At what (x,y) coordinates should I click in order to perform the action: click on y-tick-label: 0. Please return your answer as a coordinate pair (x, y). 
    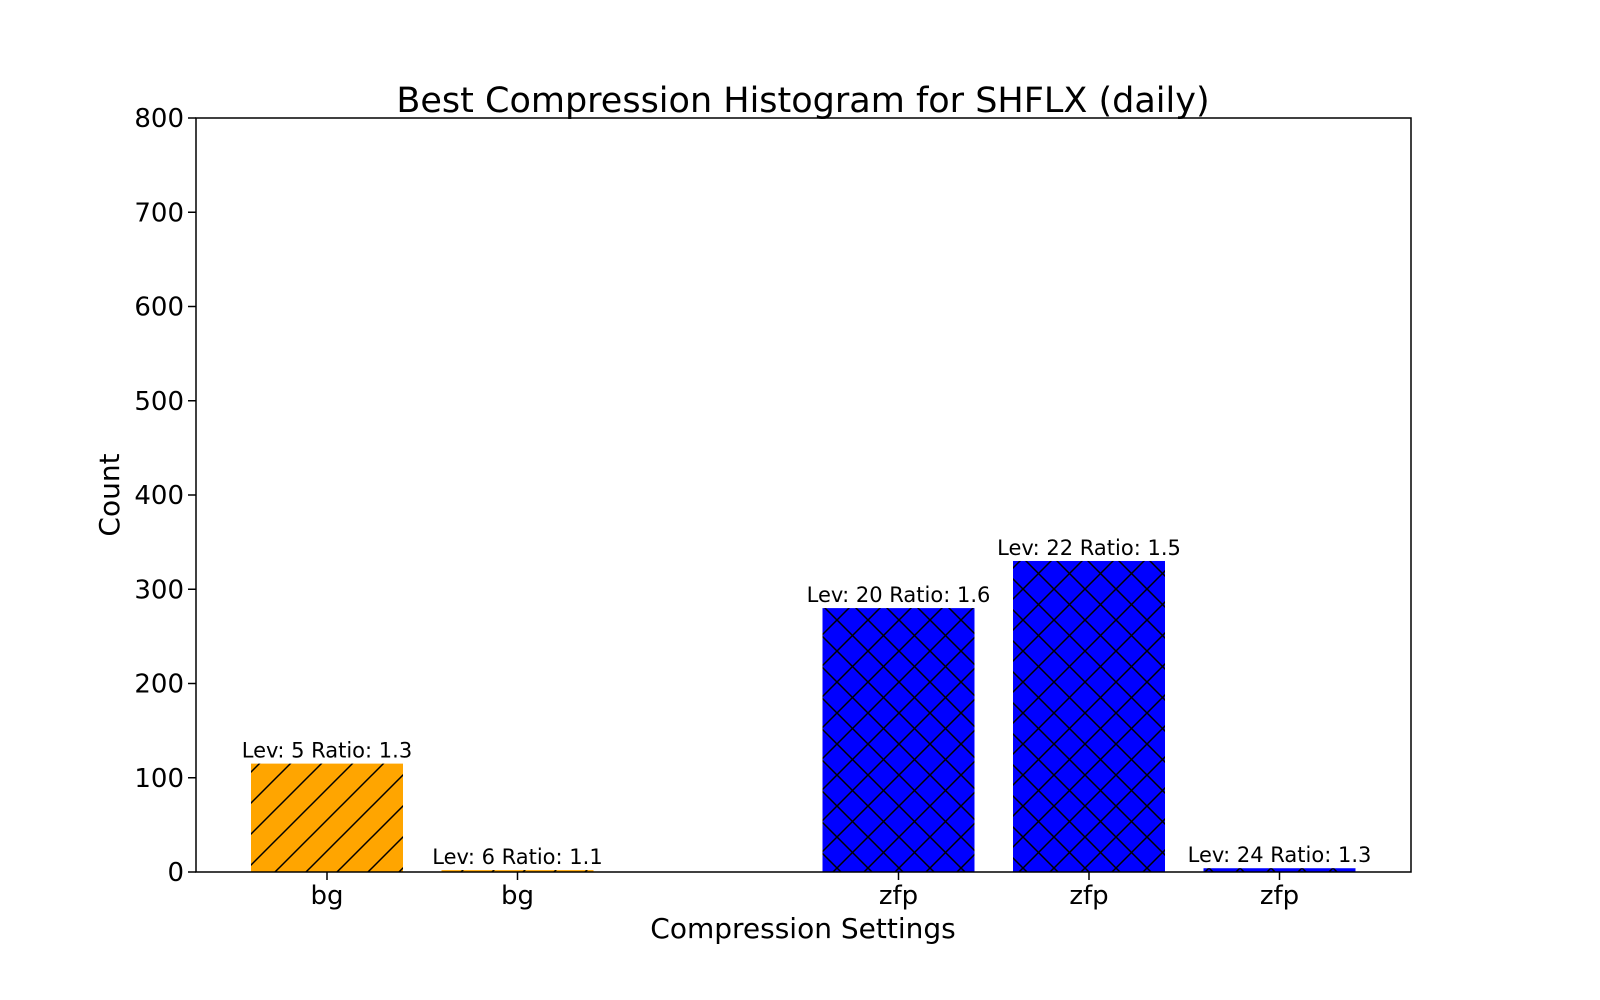
    Looking at the image, I should click on (175, 873).